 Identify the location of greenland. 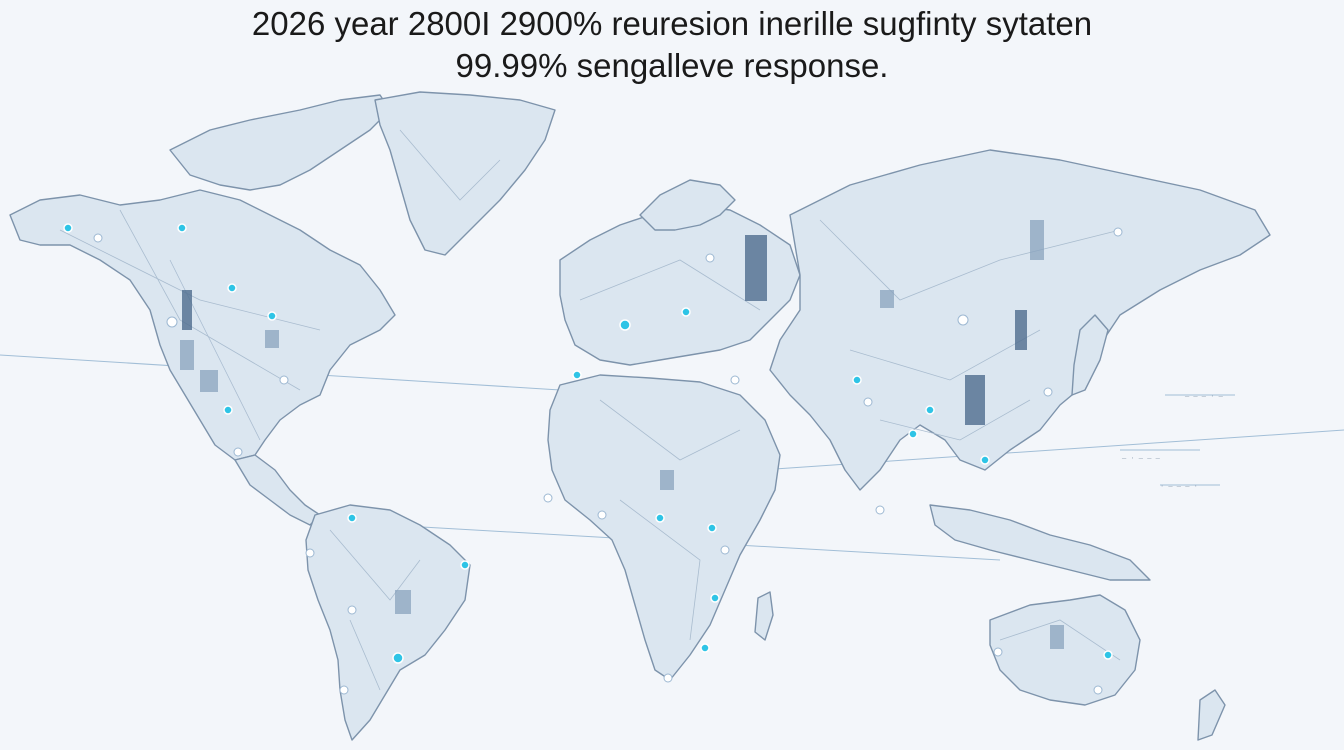
(465, 173).